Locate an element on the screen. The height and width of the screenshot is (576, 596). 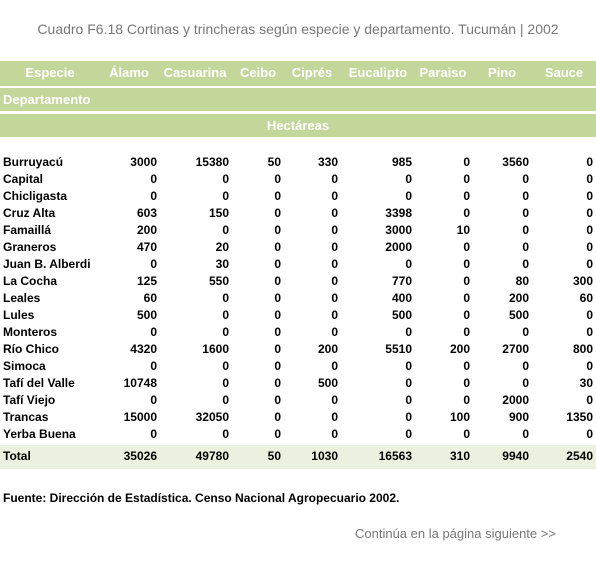
row-value: 770 is located at coordinates (401, 281).